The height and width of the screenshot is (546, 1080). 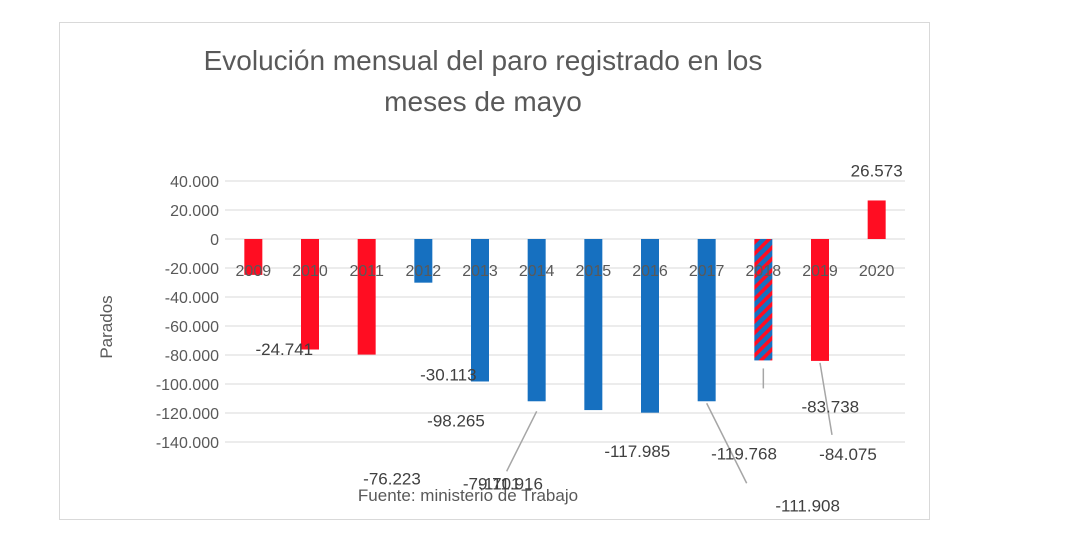 What do you see at coordinates (669, 423) in the screenshot?
I see `leader-lines` at bounding box center [669, 423].